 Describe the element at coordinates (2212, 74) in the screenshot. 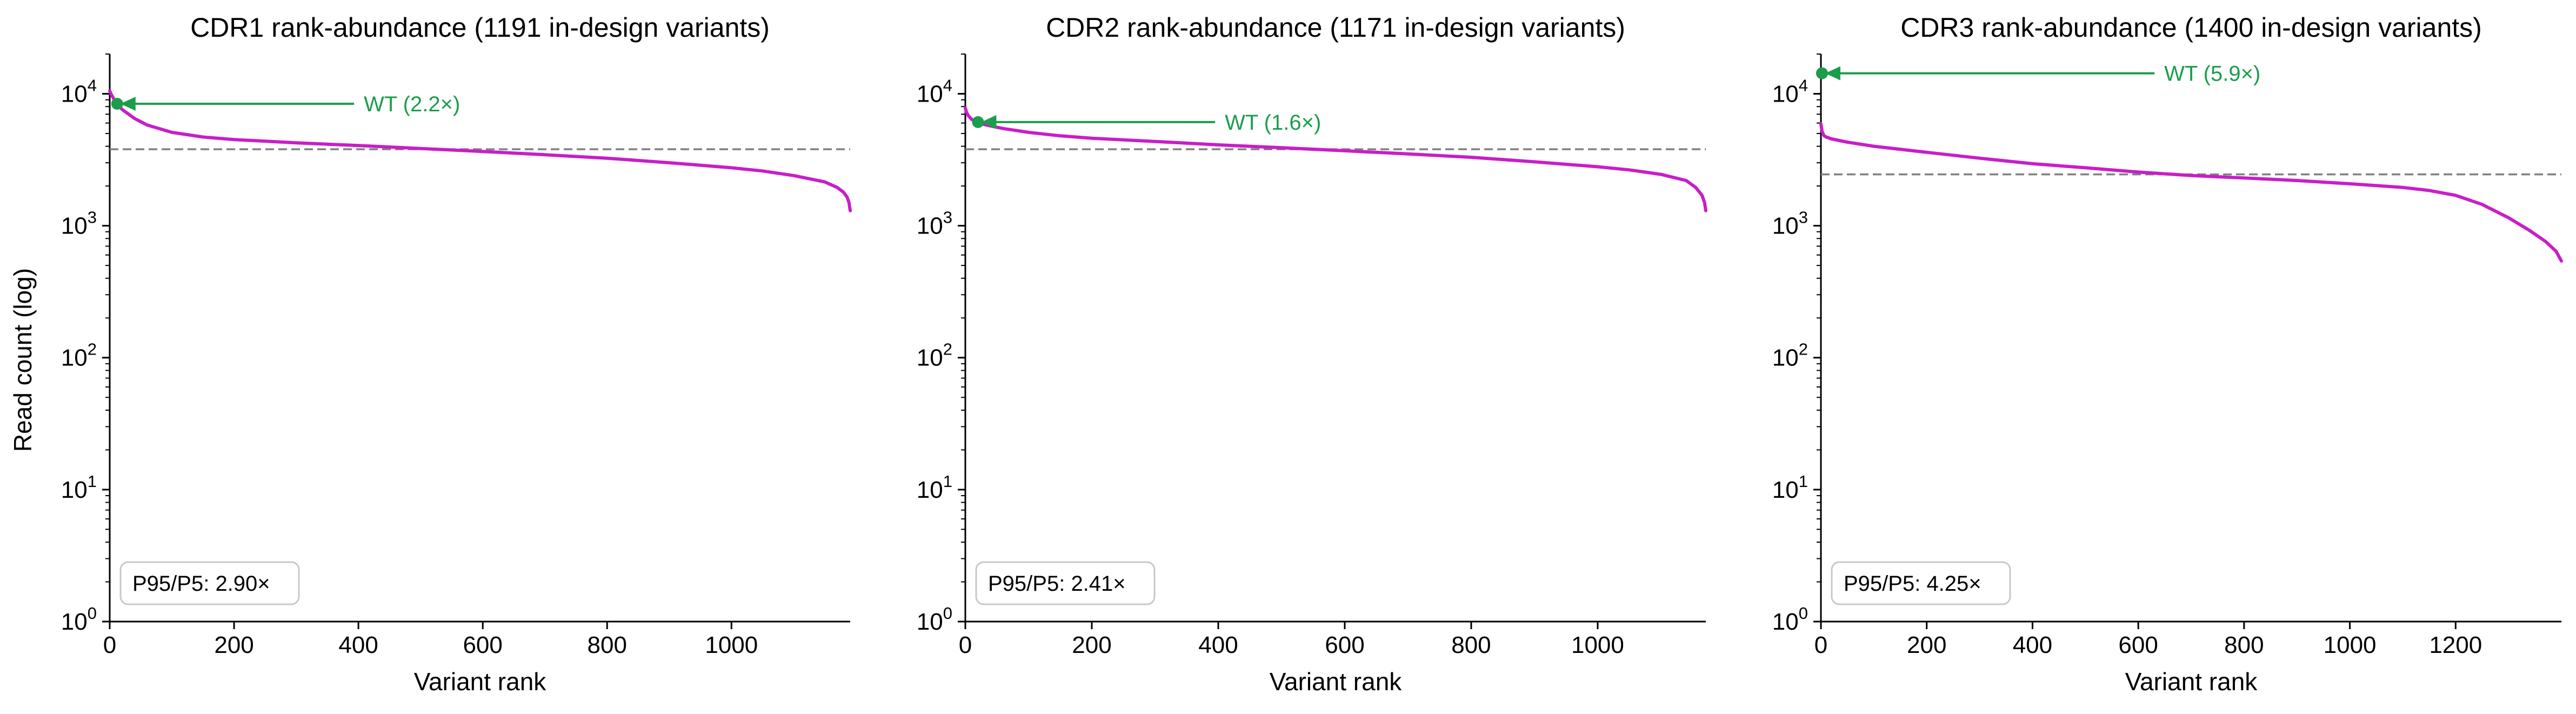

I see `wt-label-cdr3: WT (5.9×)` at that location.